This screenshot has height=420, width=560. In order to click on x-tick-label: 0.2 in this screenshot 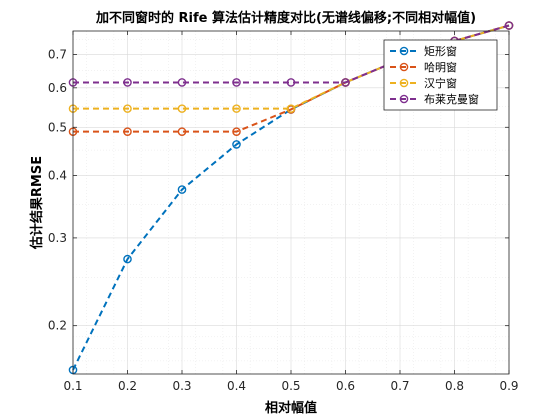, I will do `click(127, 386)`.